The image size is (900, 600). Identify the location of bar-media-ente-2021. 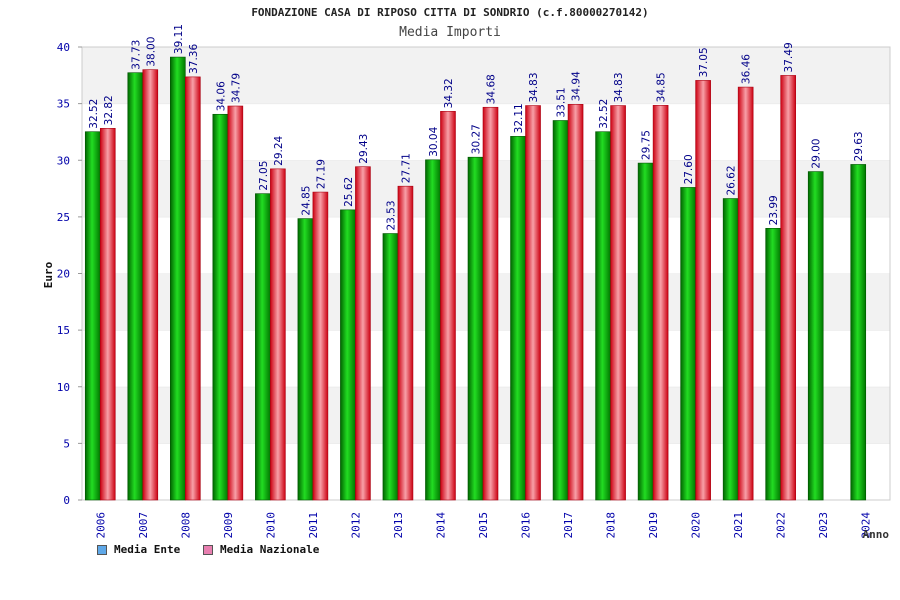
(730, 349).